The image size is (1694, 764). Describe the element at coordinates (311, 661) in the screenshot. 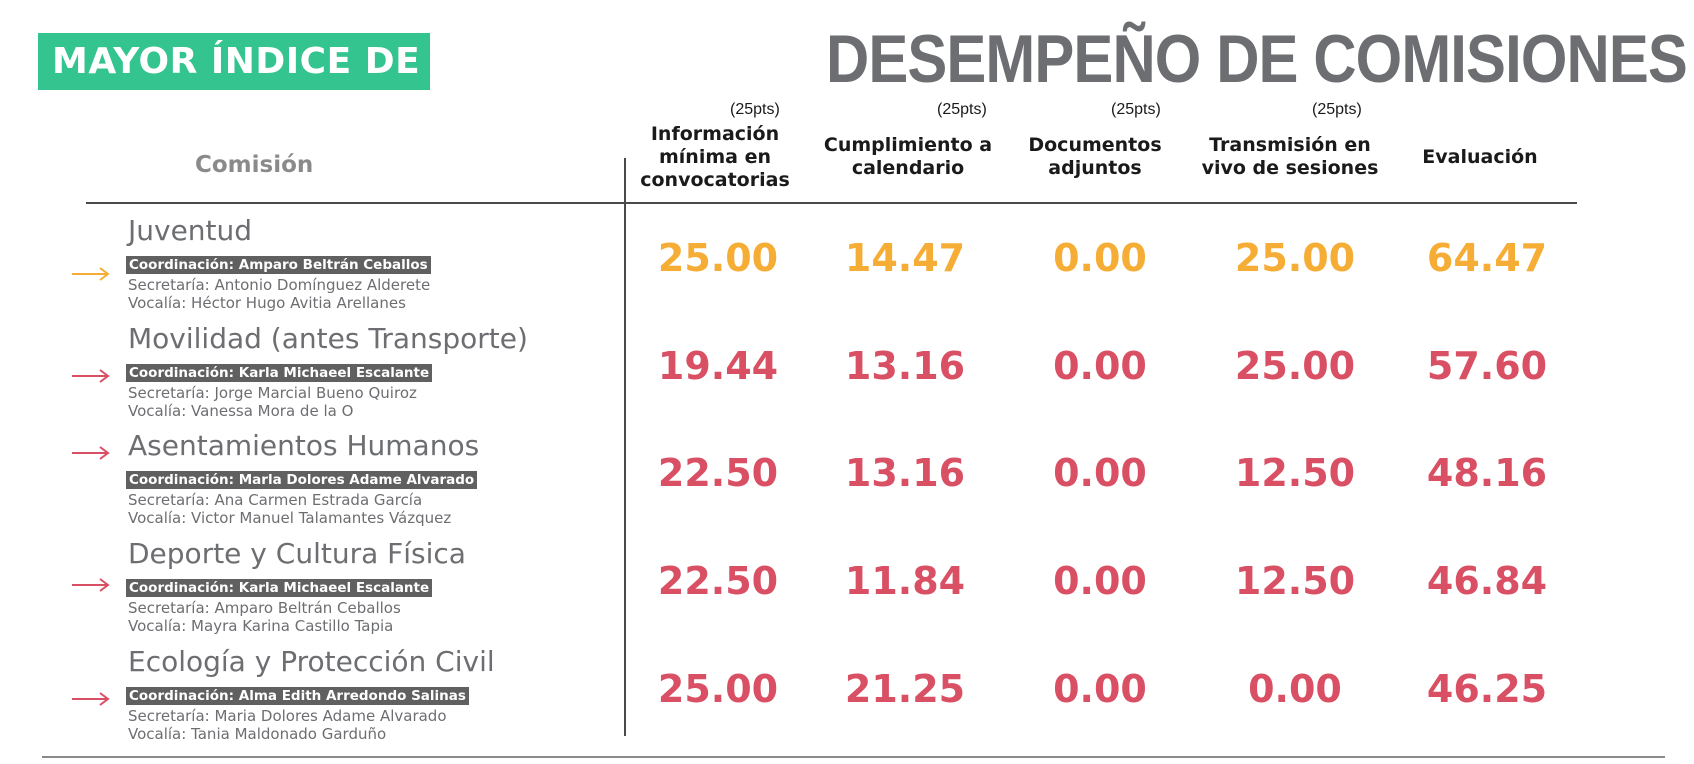

I see `commission-name: Ecología y Protección Civil` at that location.